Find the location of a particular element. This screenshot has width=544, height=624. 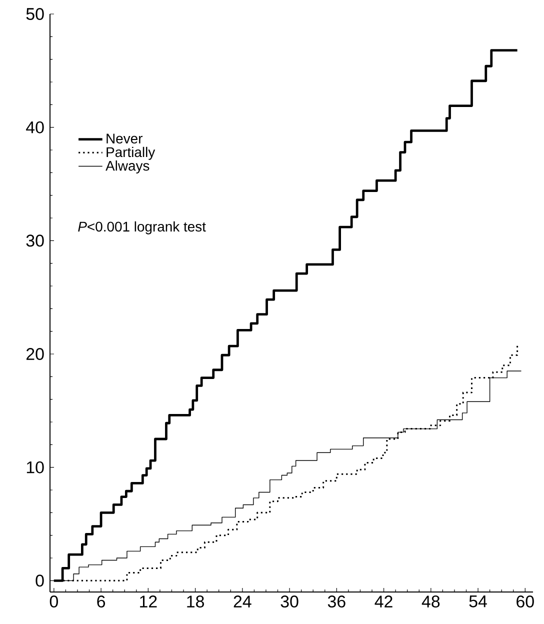

y-tick-label: 50 is located at coordinates (35, 14).